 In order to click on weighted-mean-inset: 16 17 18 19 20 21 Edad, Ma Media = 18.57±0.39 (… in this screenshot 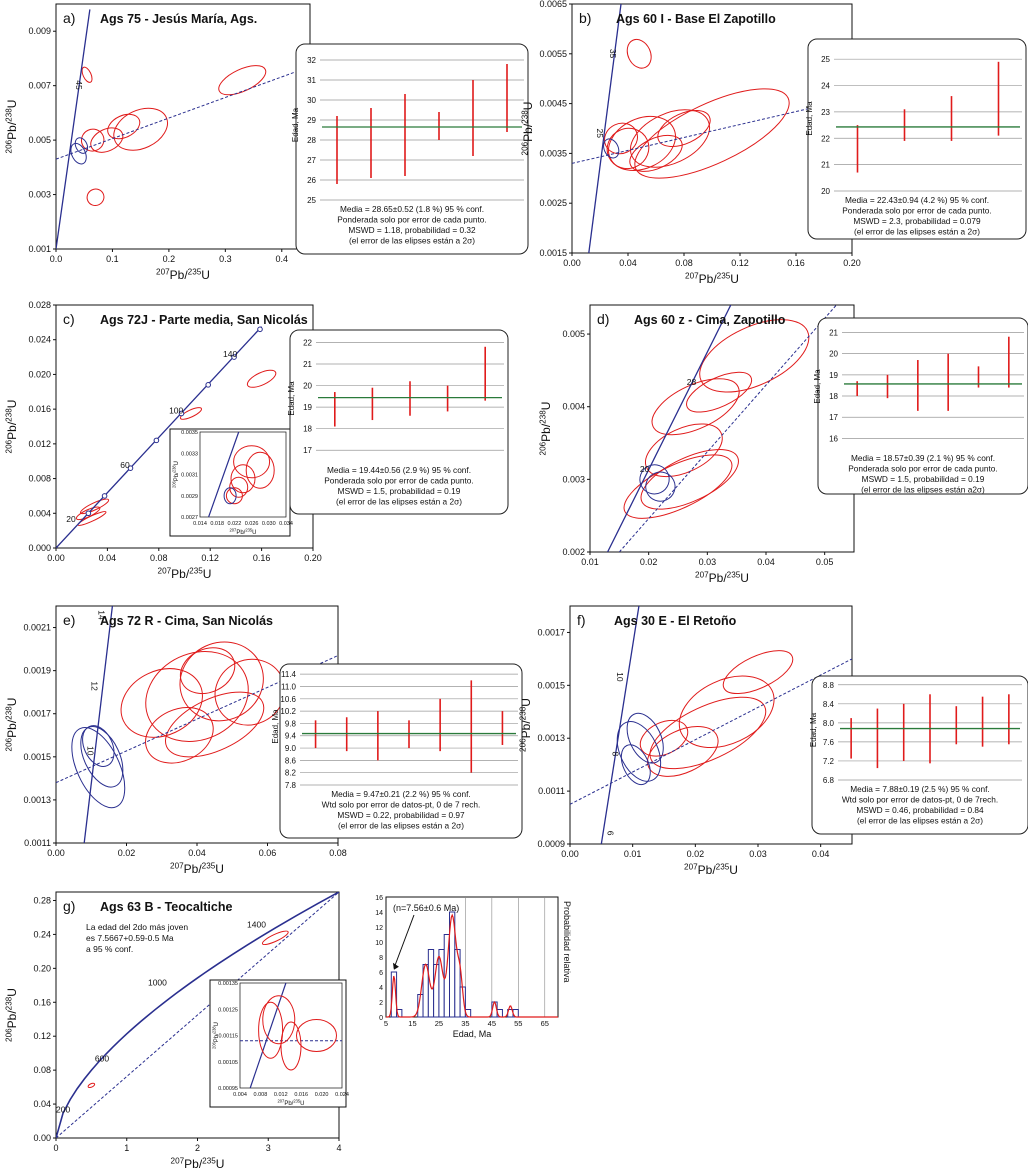, I will do `click(920, 406)`.